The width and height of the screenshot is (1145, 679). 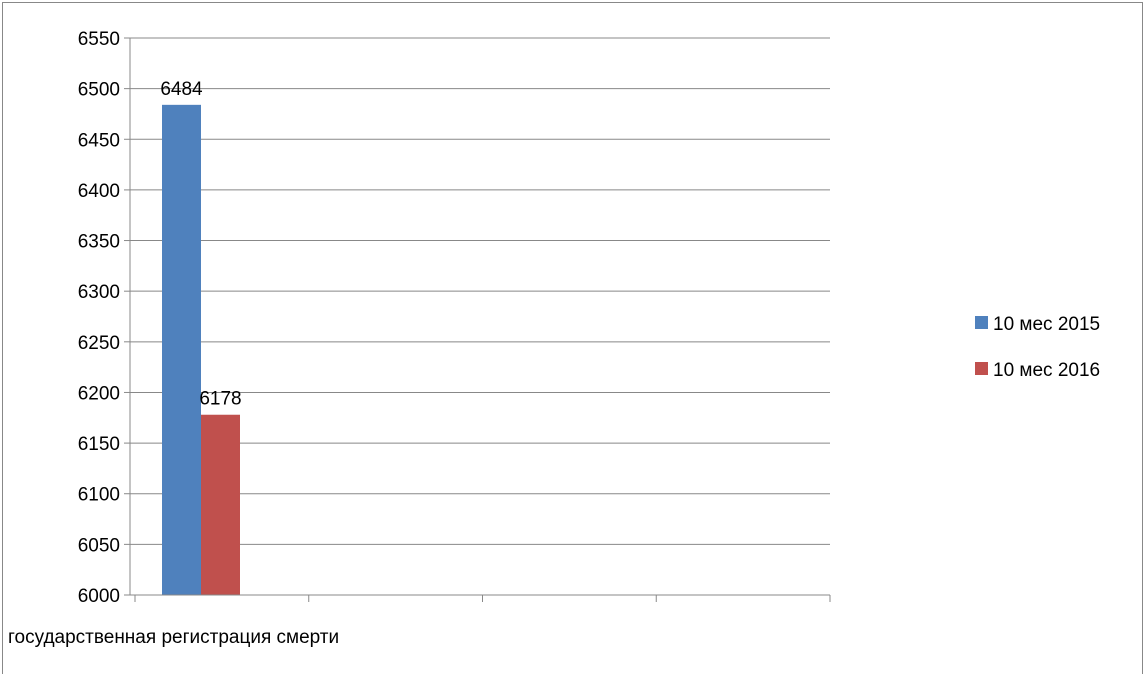 I want to click on legend-label: 10 мес 2016, so click(x=1046, y=370).